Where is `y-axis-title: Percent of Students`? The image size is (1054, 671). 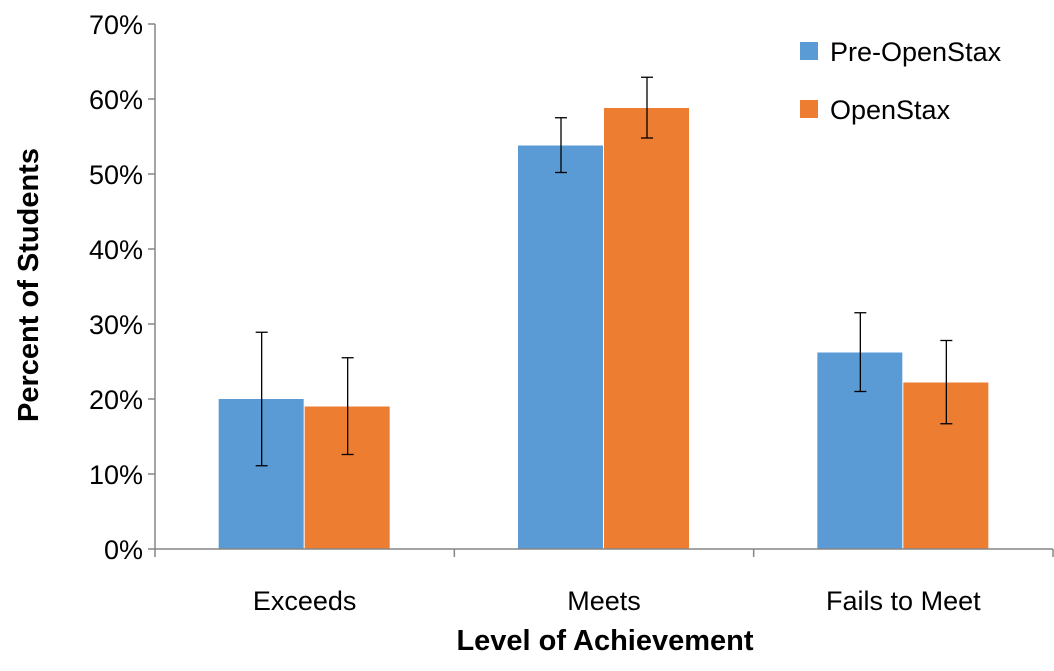
y-axis-title: Percent of Students is located at coordinates (29, 285).